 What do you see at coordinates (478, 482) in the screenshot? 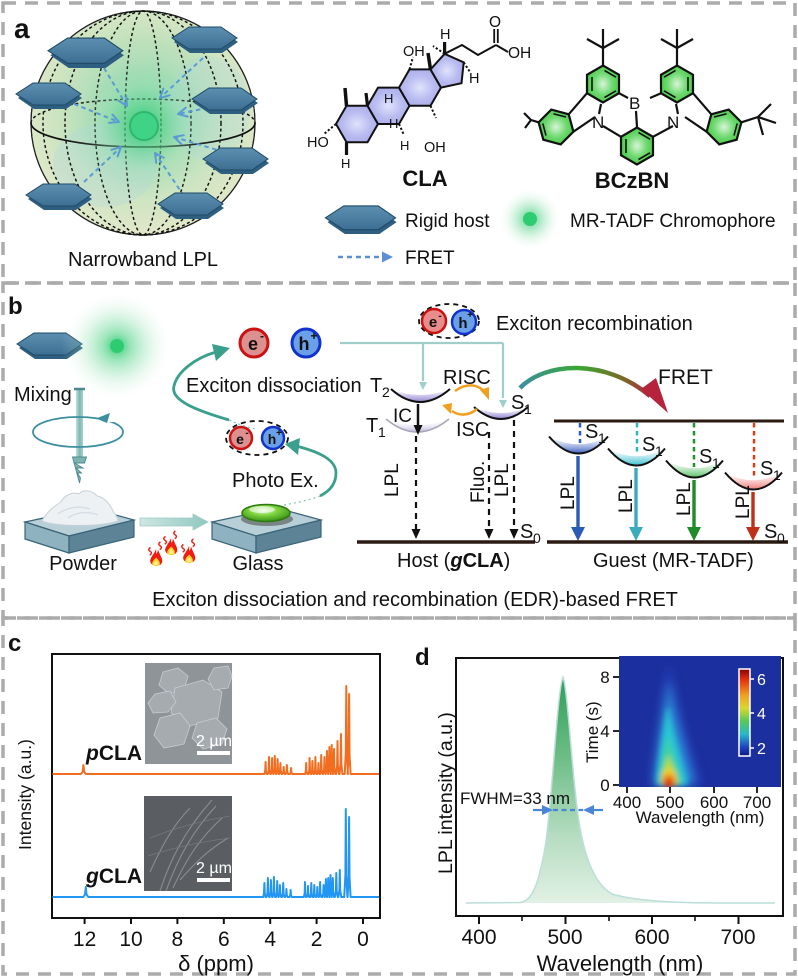
I see `svg-text: Fluo.` at bounding box center [478, 482].